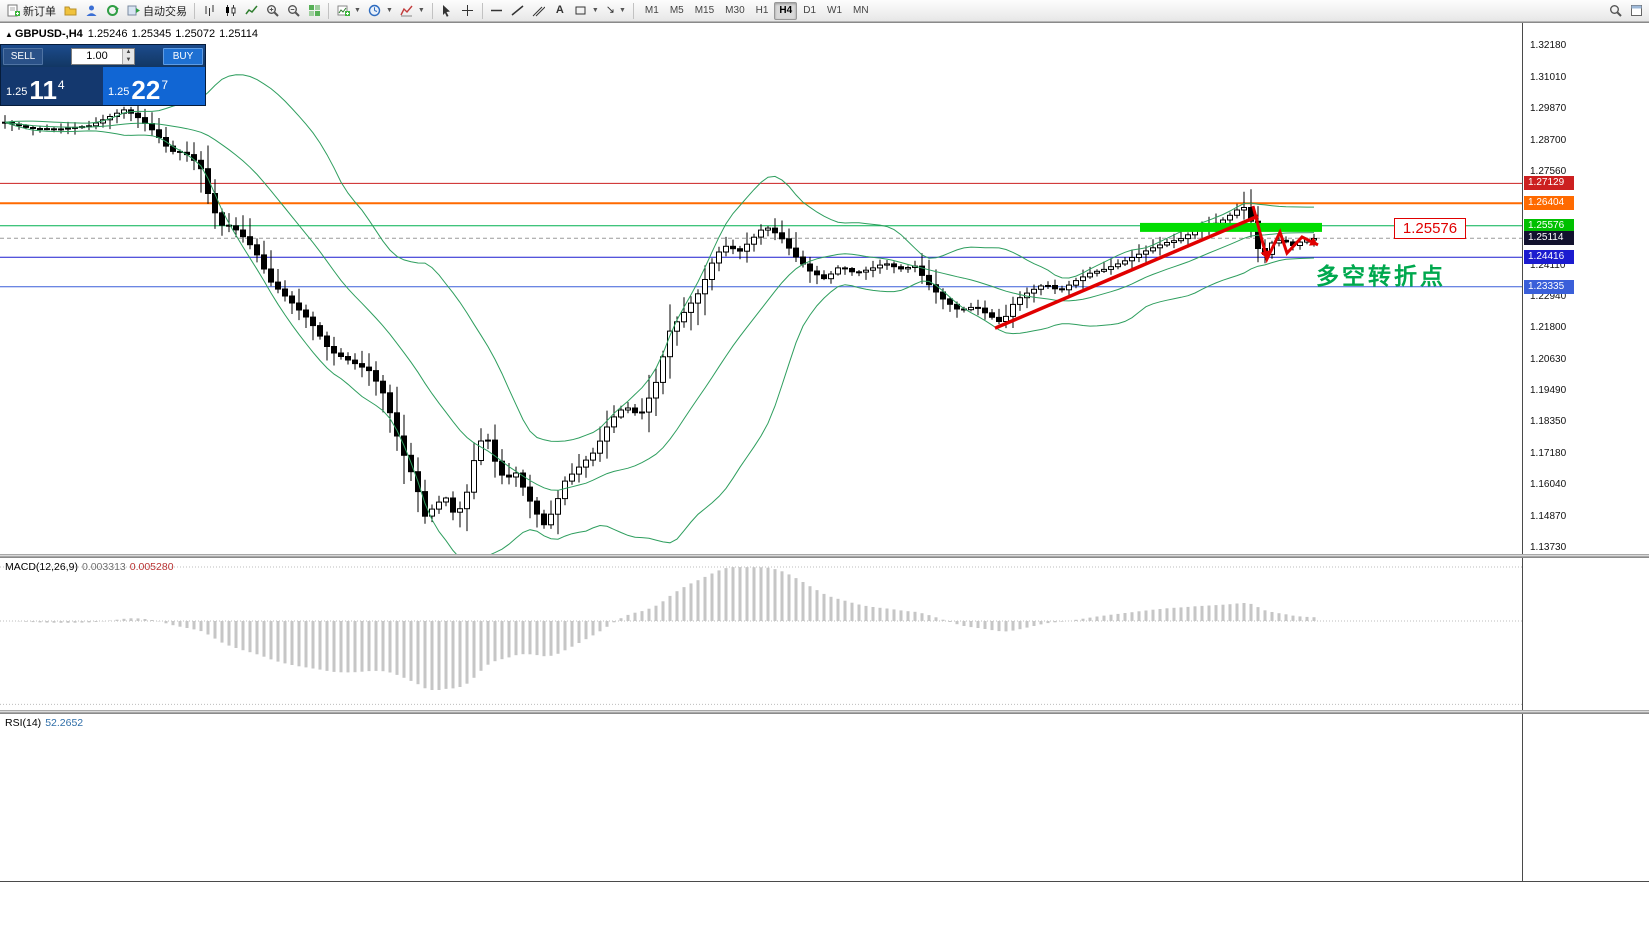 Image resolution: width=1649 pixels, height=945 pixels. What do you see at coordinates (633, 10) in the screenshot?
I see `toolbar-separator` at bounding box center [633, 10].